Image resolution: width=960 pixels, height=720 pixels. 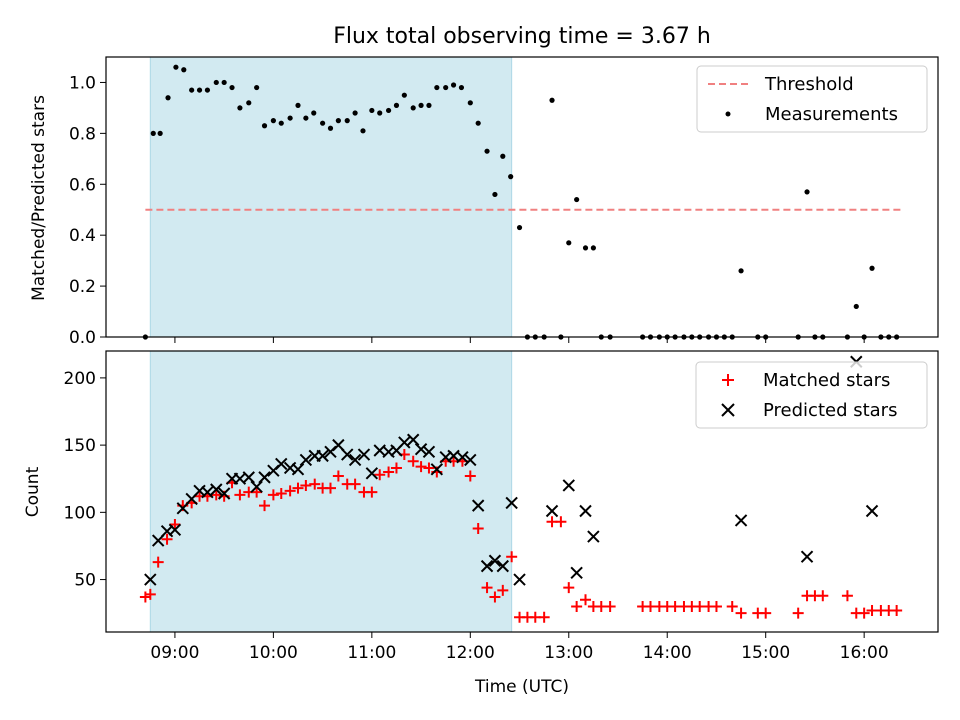 What do you see at coordinates (82, 236) in the screenshot?
I see `top-panel-y-tick-label: 0.4` at bounding box center [82, 236].